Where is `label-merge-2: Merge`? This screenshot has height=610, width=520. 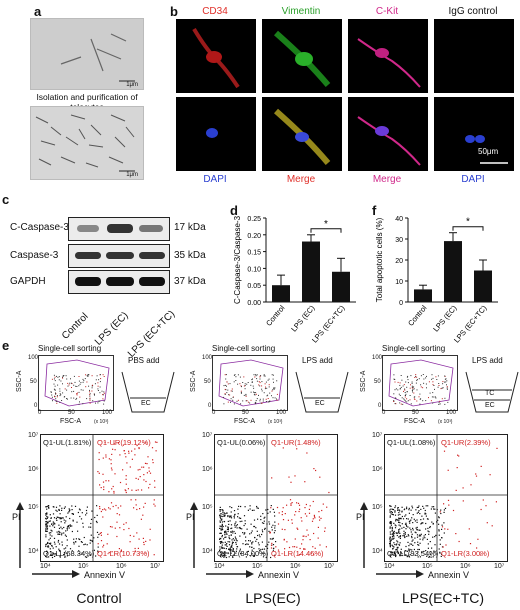
label-merge-2: Merge is located at coordinates (387, 179).